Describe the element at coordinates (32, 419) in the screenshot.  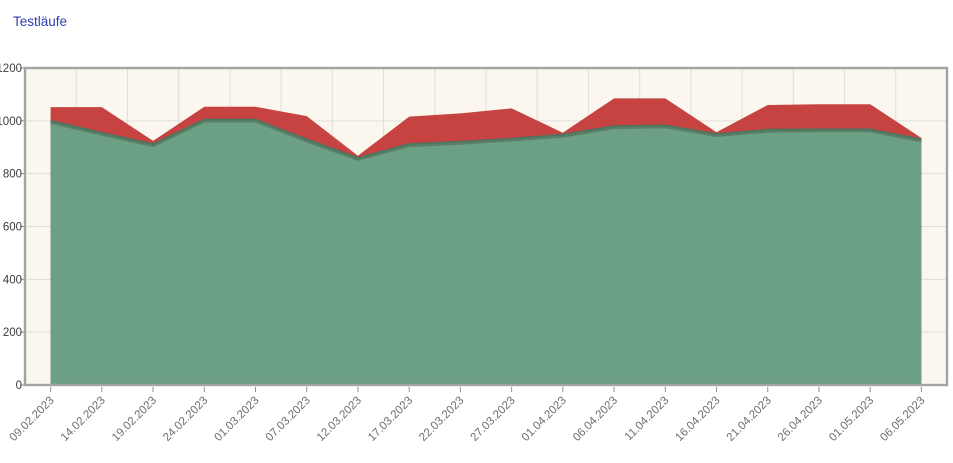
I see `x-tick-label: 09.02.2023` at that location.